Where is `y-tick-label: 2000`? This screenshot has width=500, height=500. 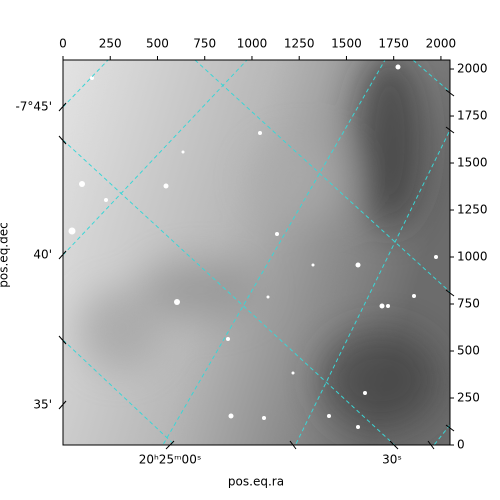 y-tick-label: 2000 is located at coordinates (472, 69).